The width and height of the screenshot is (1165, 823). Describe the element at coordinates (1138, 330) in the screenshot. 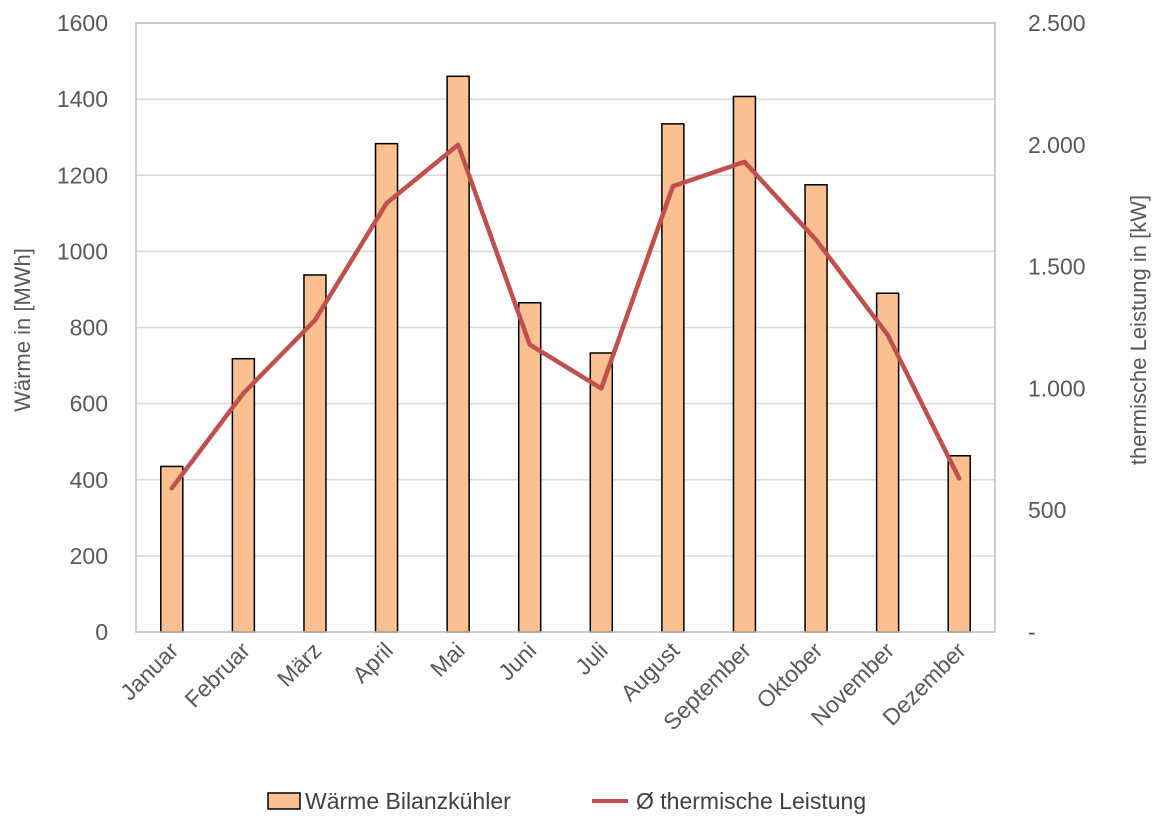

I see `y2-axis-title: thermische Leistung in [kW]` at that location.